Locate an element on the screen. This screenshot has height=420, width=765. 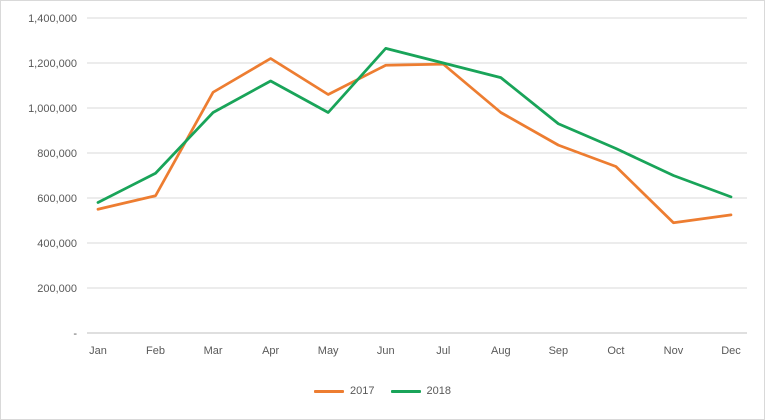
y-tick-label: 1,000,000 is located at coordinates (52, 109).